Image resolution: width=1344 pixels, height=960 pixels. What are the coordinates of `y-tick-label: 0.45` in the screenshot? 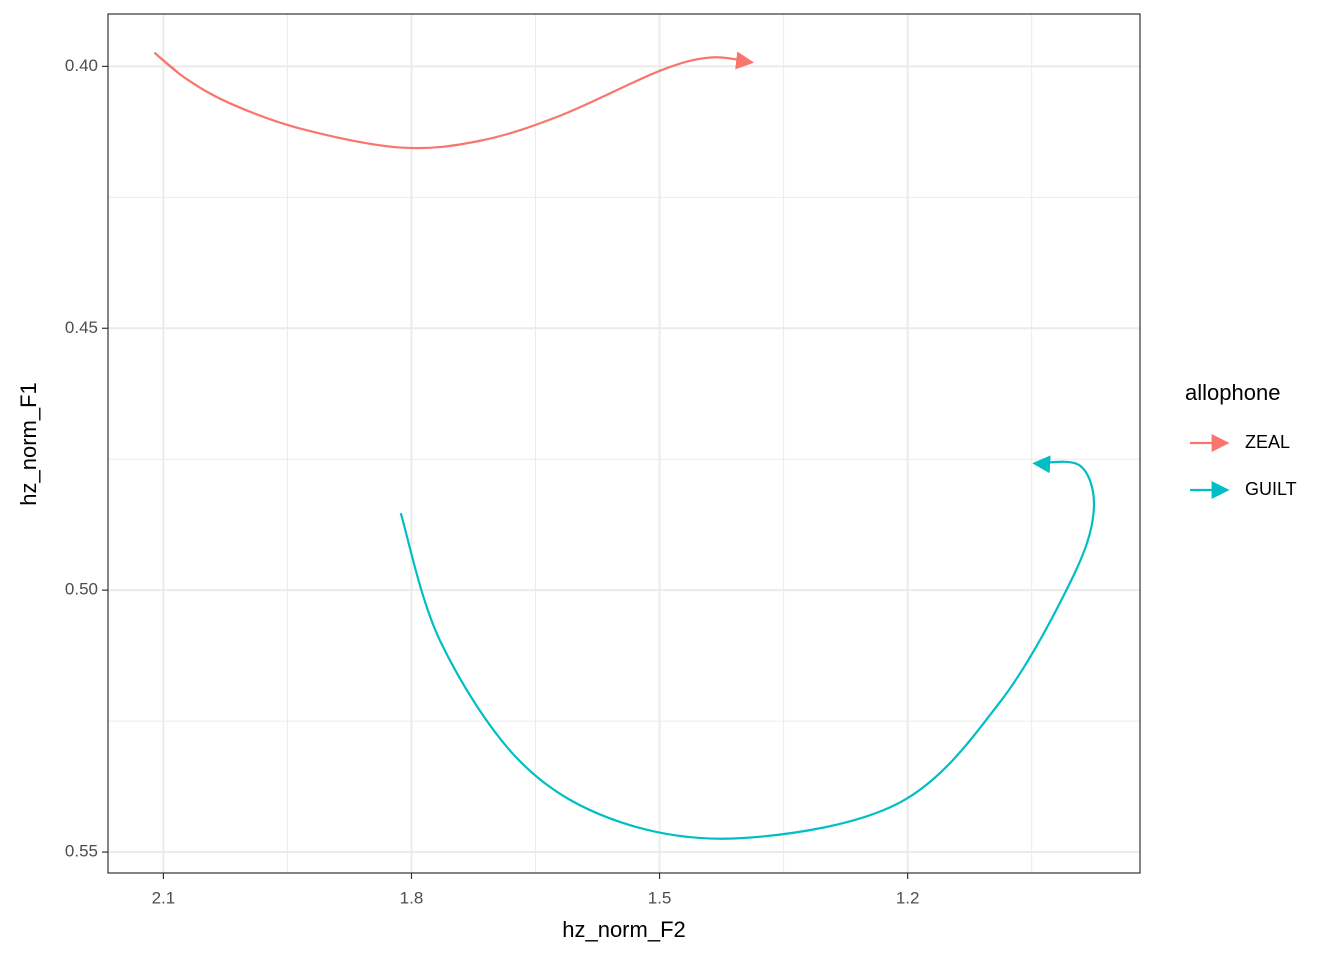 It's located at (81, 327).